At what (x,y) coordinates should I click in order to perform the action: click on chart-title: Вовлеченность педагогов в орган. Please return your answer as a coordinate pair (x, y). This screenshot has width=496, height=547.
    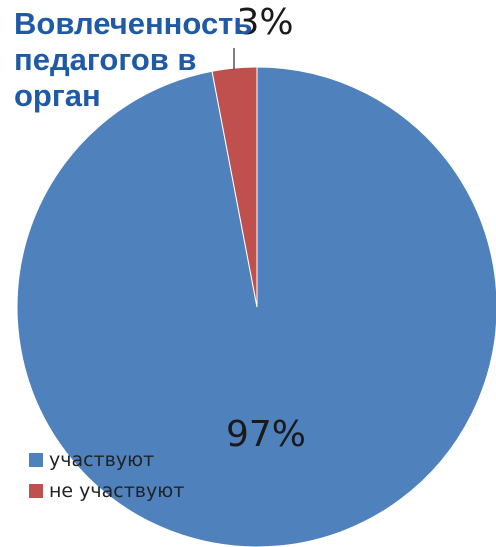
    Looking at the image, I should click on (133, 59).